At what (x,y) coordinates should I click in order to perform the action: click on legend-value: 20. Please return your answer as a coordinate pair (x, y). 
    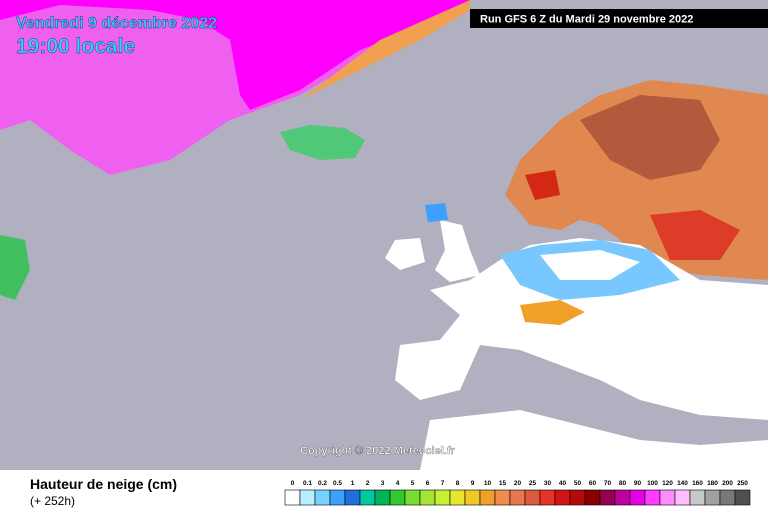
    Looking at the image, I should click on (518, 483).